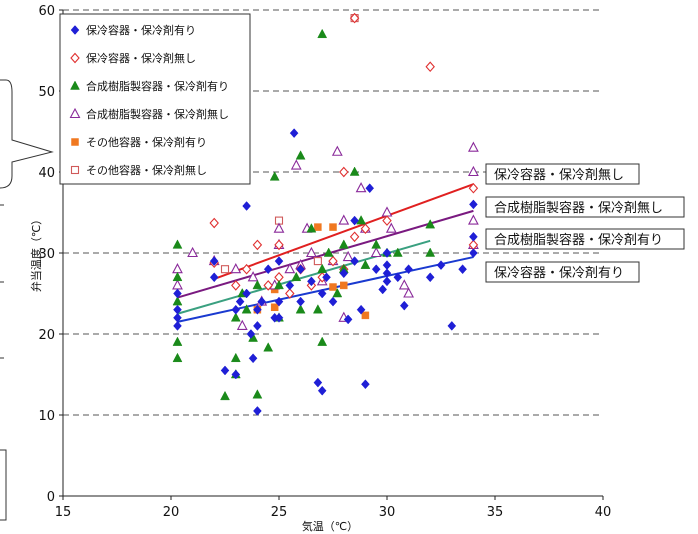 Image resolution: width=698 pixels, height=534 pixels. What do you see at coordinates (559, 175) in the screenshot?
I see `callout-label: 保冷容器・保冷剤無し` at bounding box center [559, 175].